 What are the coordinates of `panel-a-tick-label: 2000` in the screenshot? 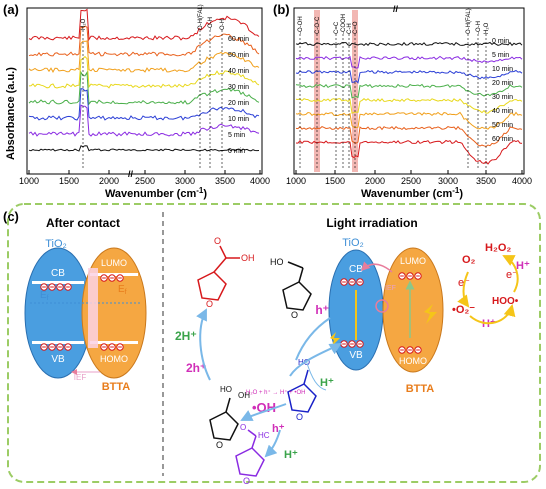 It's located at (109, 181).